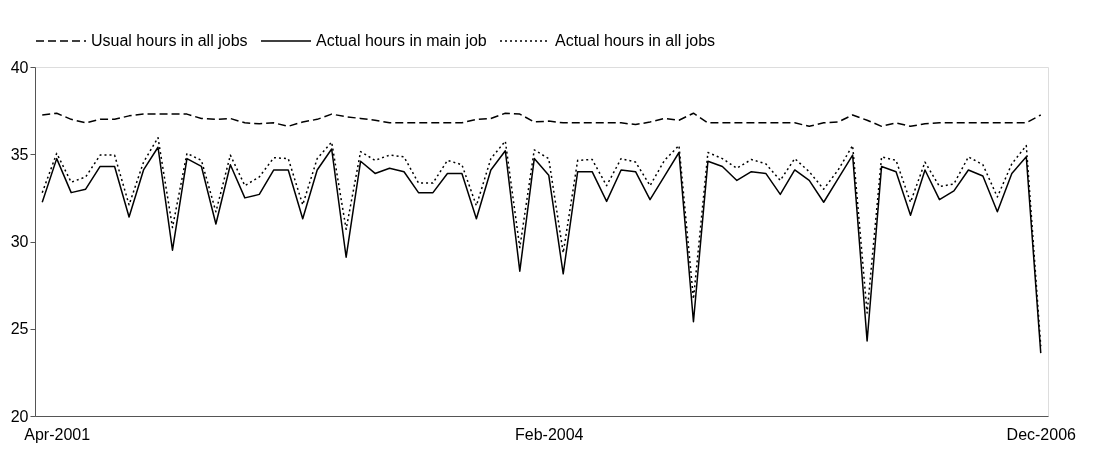 This screenshot has width=1110, height=458. Describe the element at coordinates (549, 434) in the screenshot. I see `x-tick-label: Feb-2004` at that location.